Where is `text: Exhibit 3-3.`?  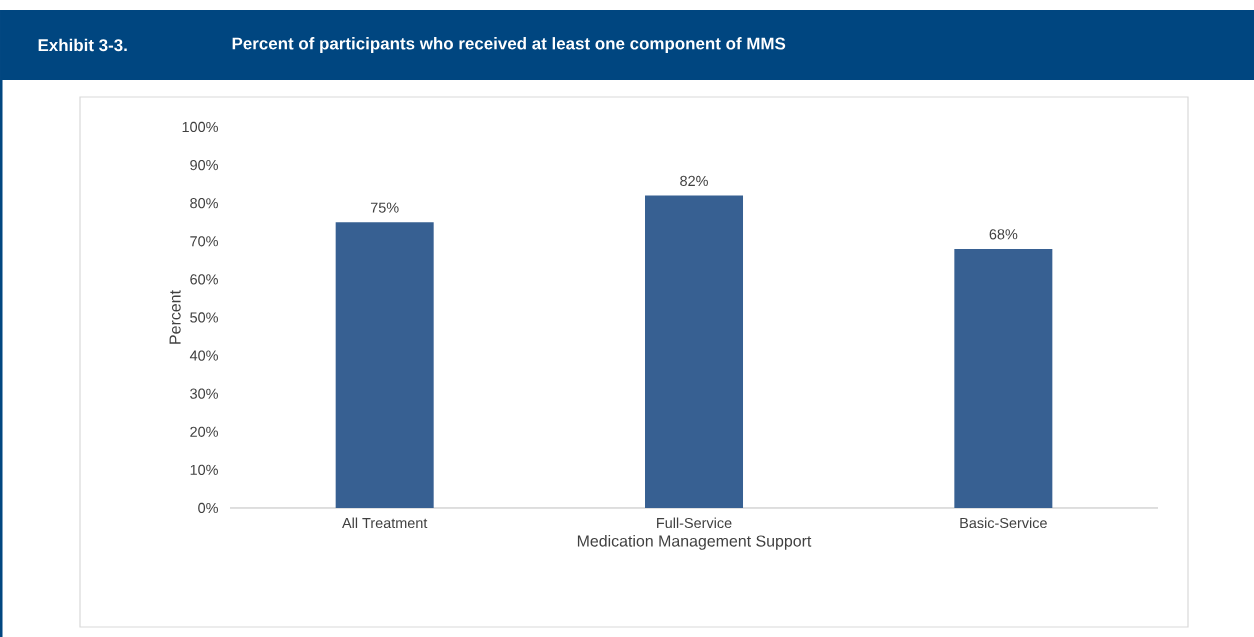
text: Exhibit 3-3. is located at coordinates (82, 45).